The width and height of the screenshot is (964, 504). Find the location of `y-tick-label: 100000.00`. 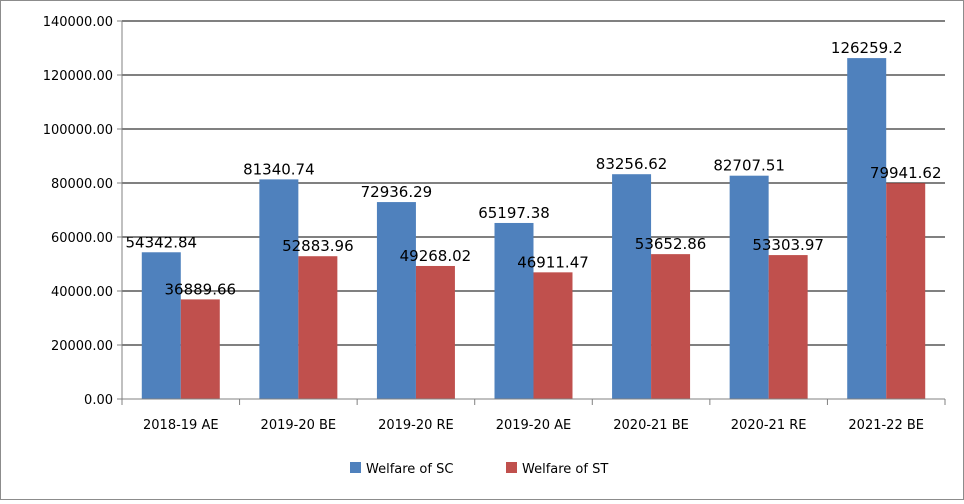

y-tick-label: 100000.00 is located at coordinates (78, 130).